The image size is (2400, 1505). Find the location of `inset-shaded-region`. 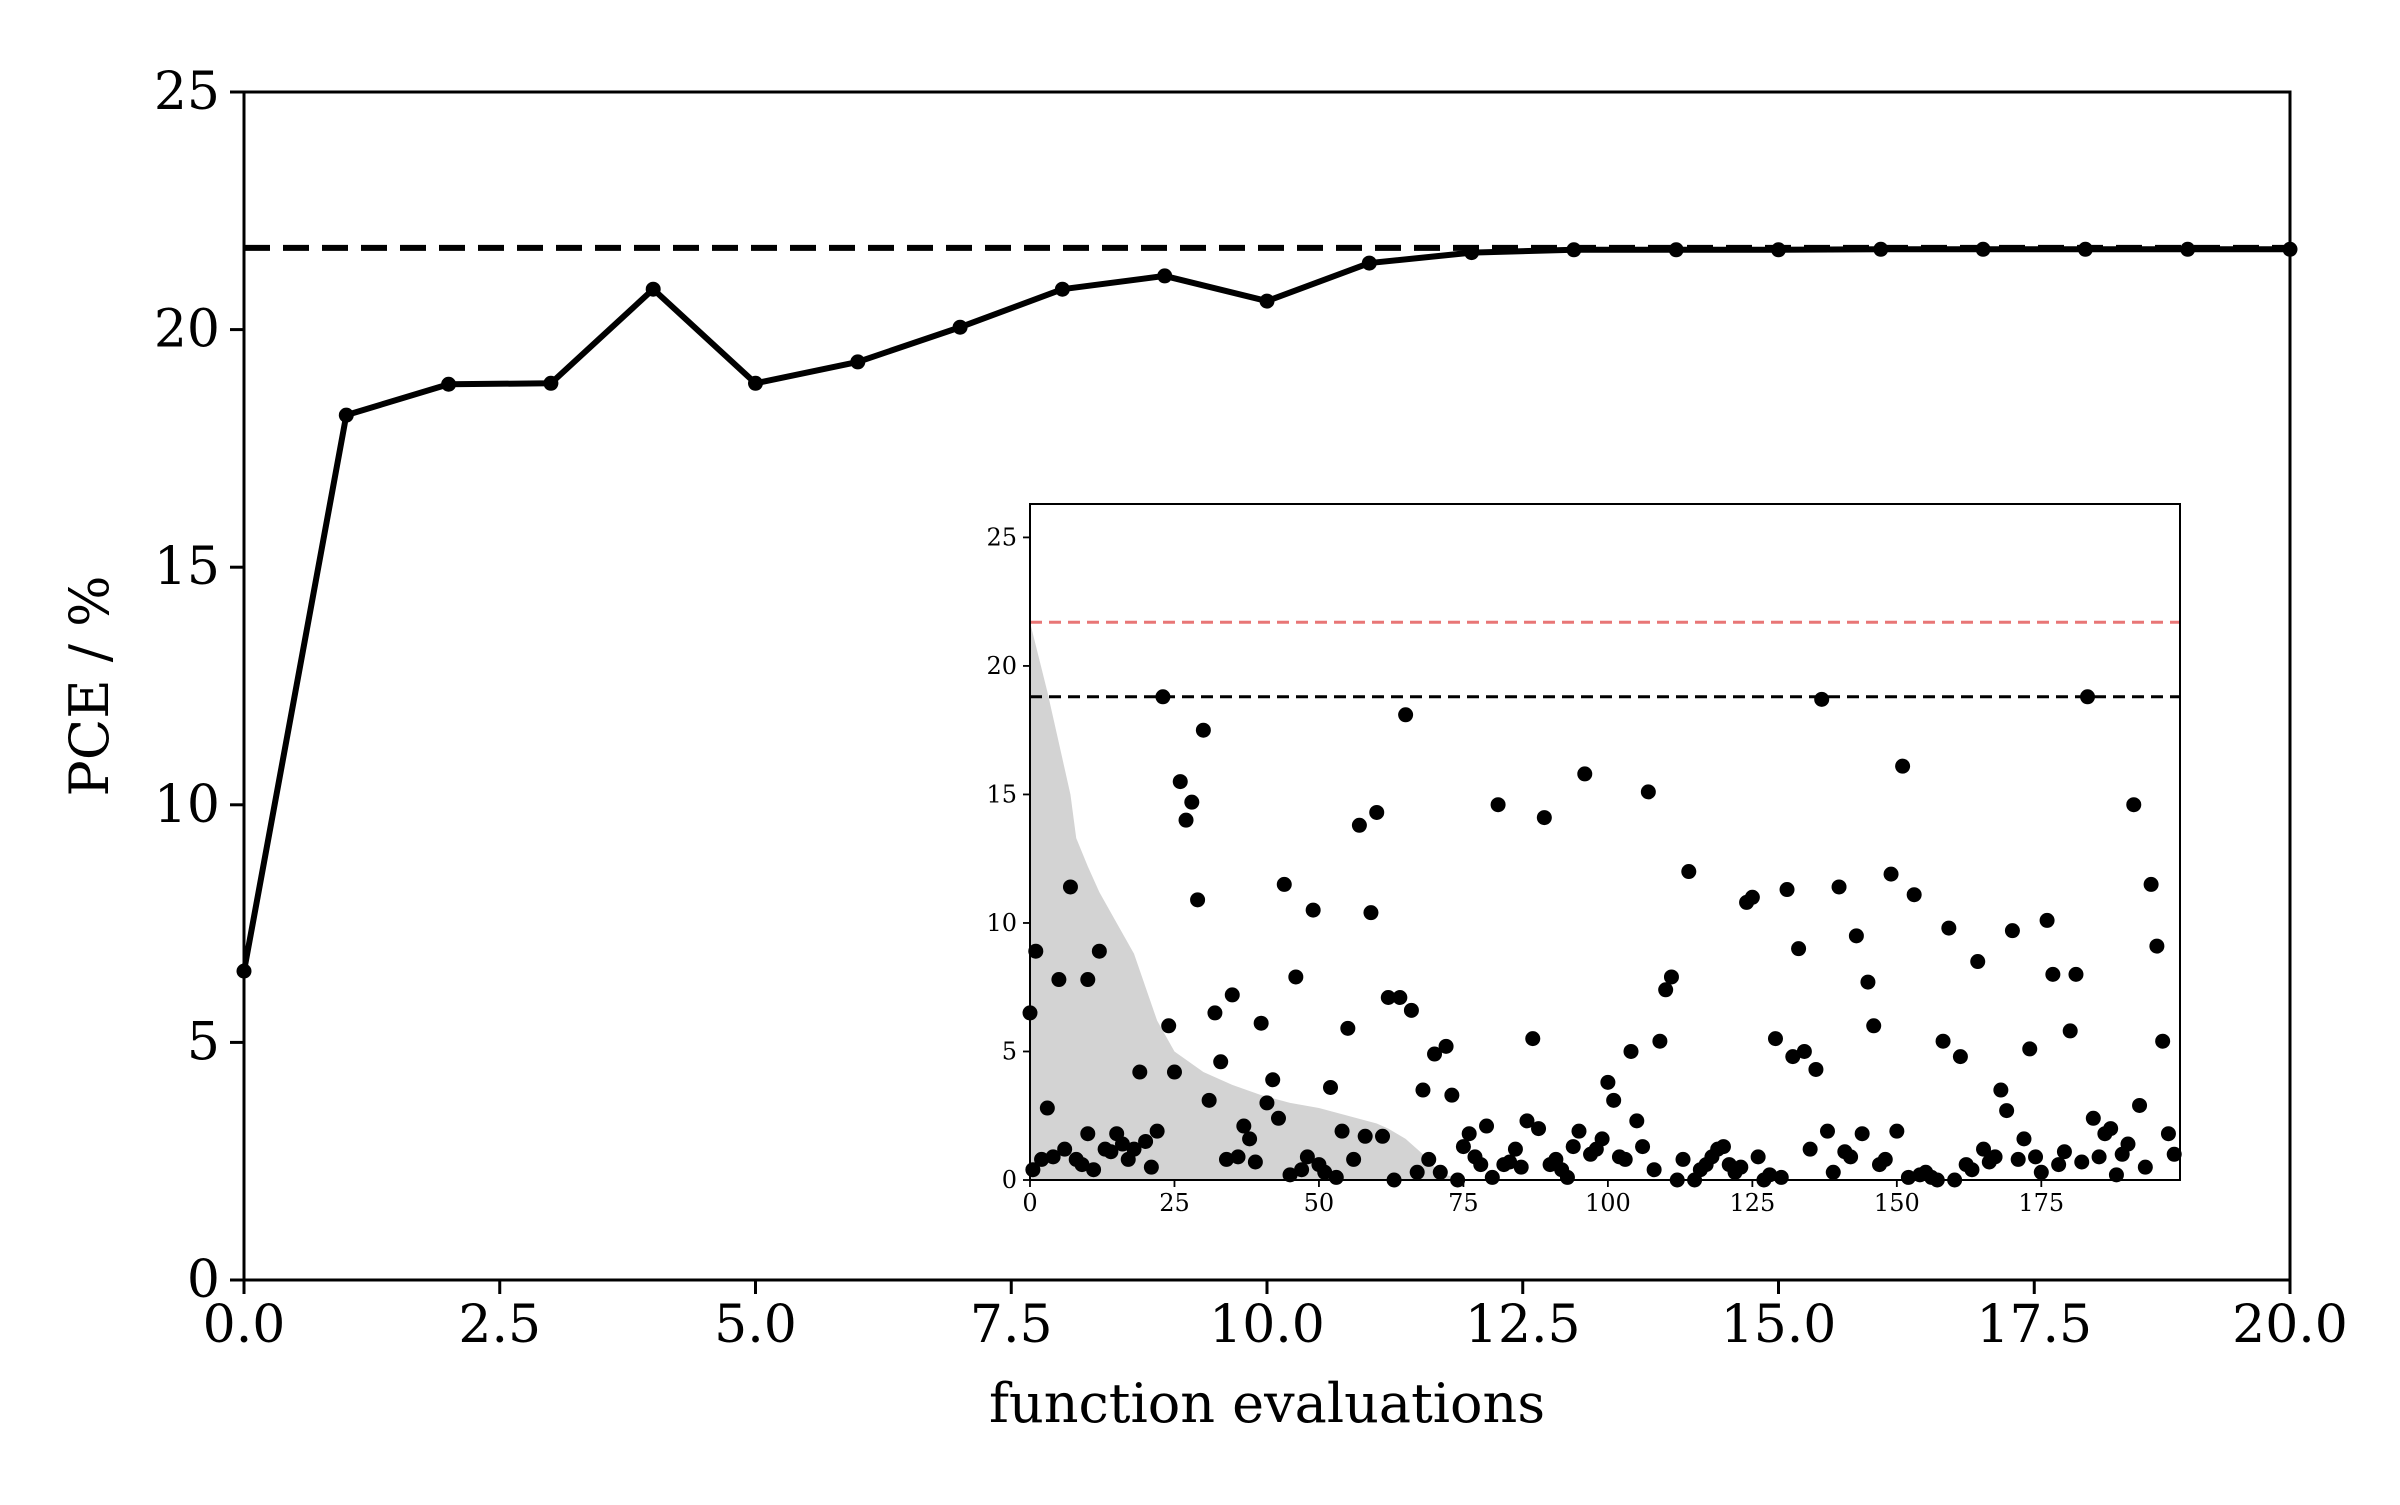

inset-shaded-region is located at coordinates (1247, 901).